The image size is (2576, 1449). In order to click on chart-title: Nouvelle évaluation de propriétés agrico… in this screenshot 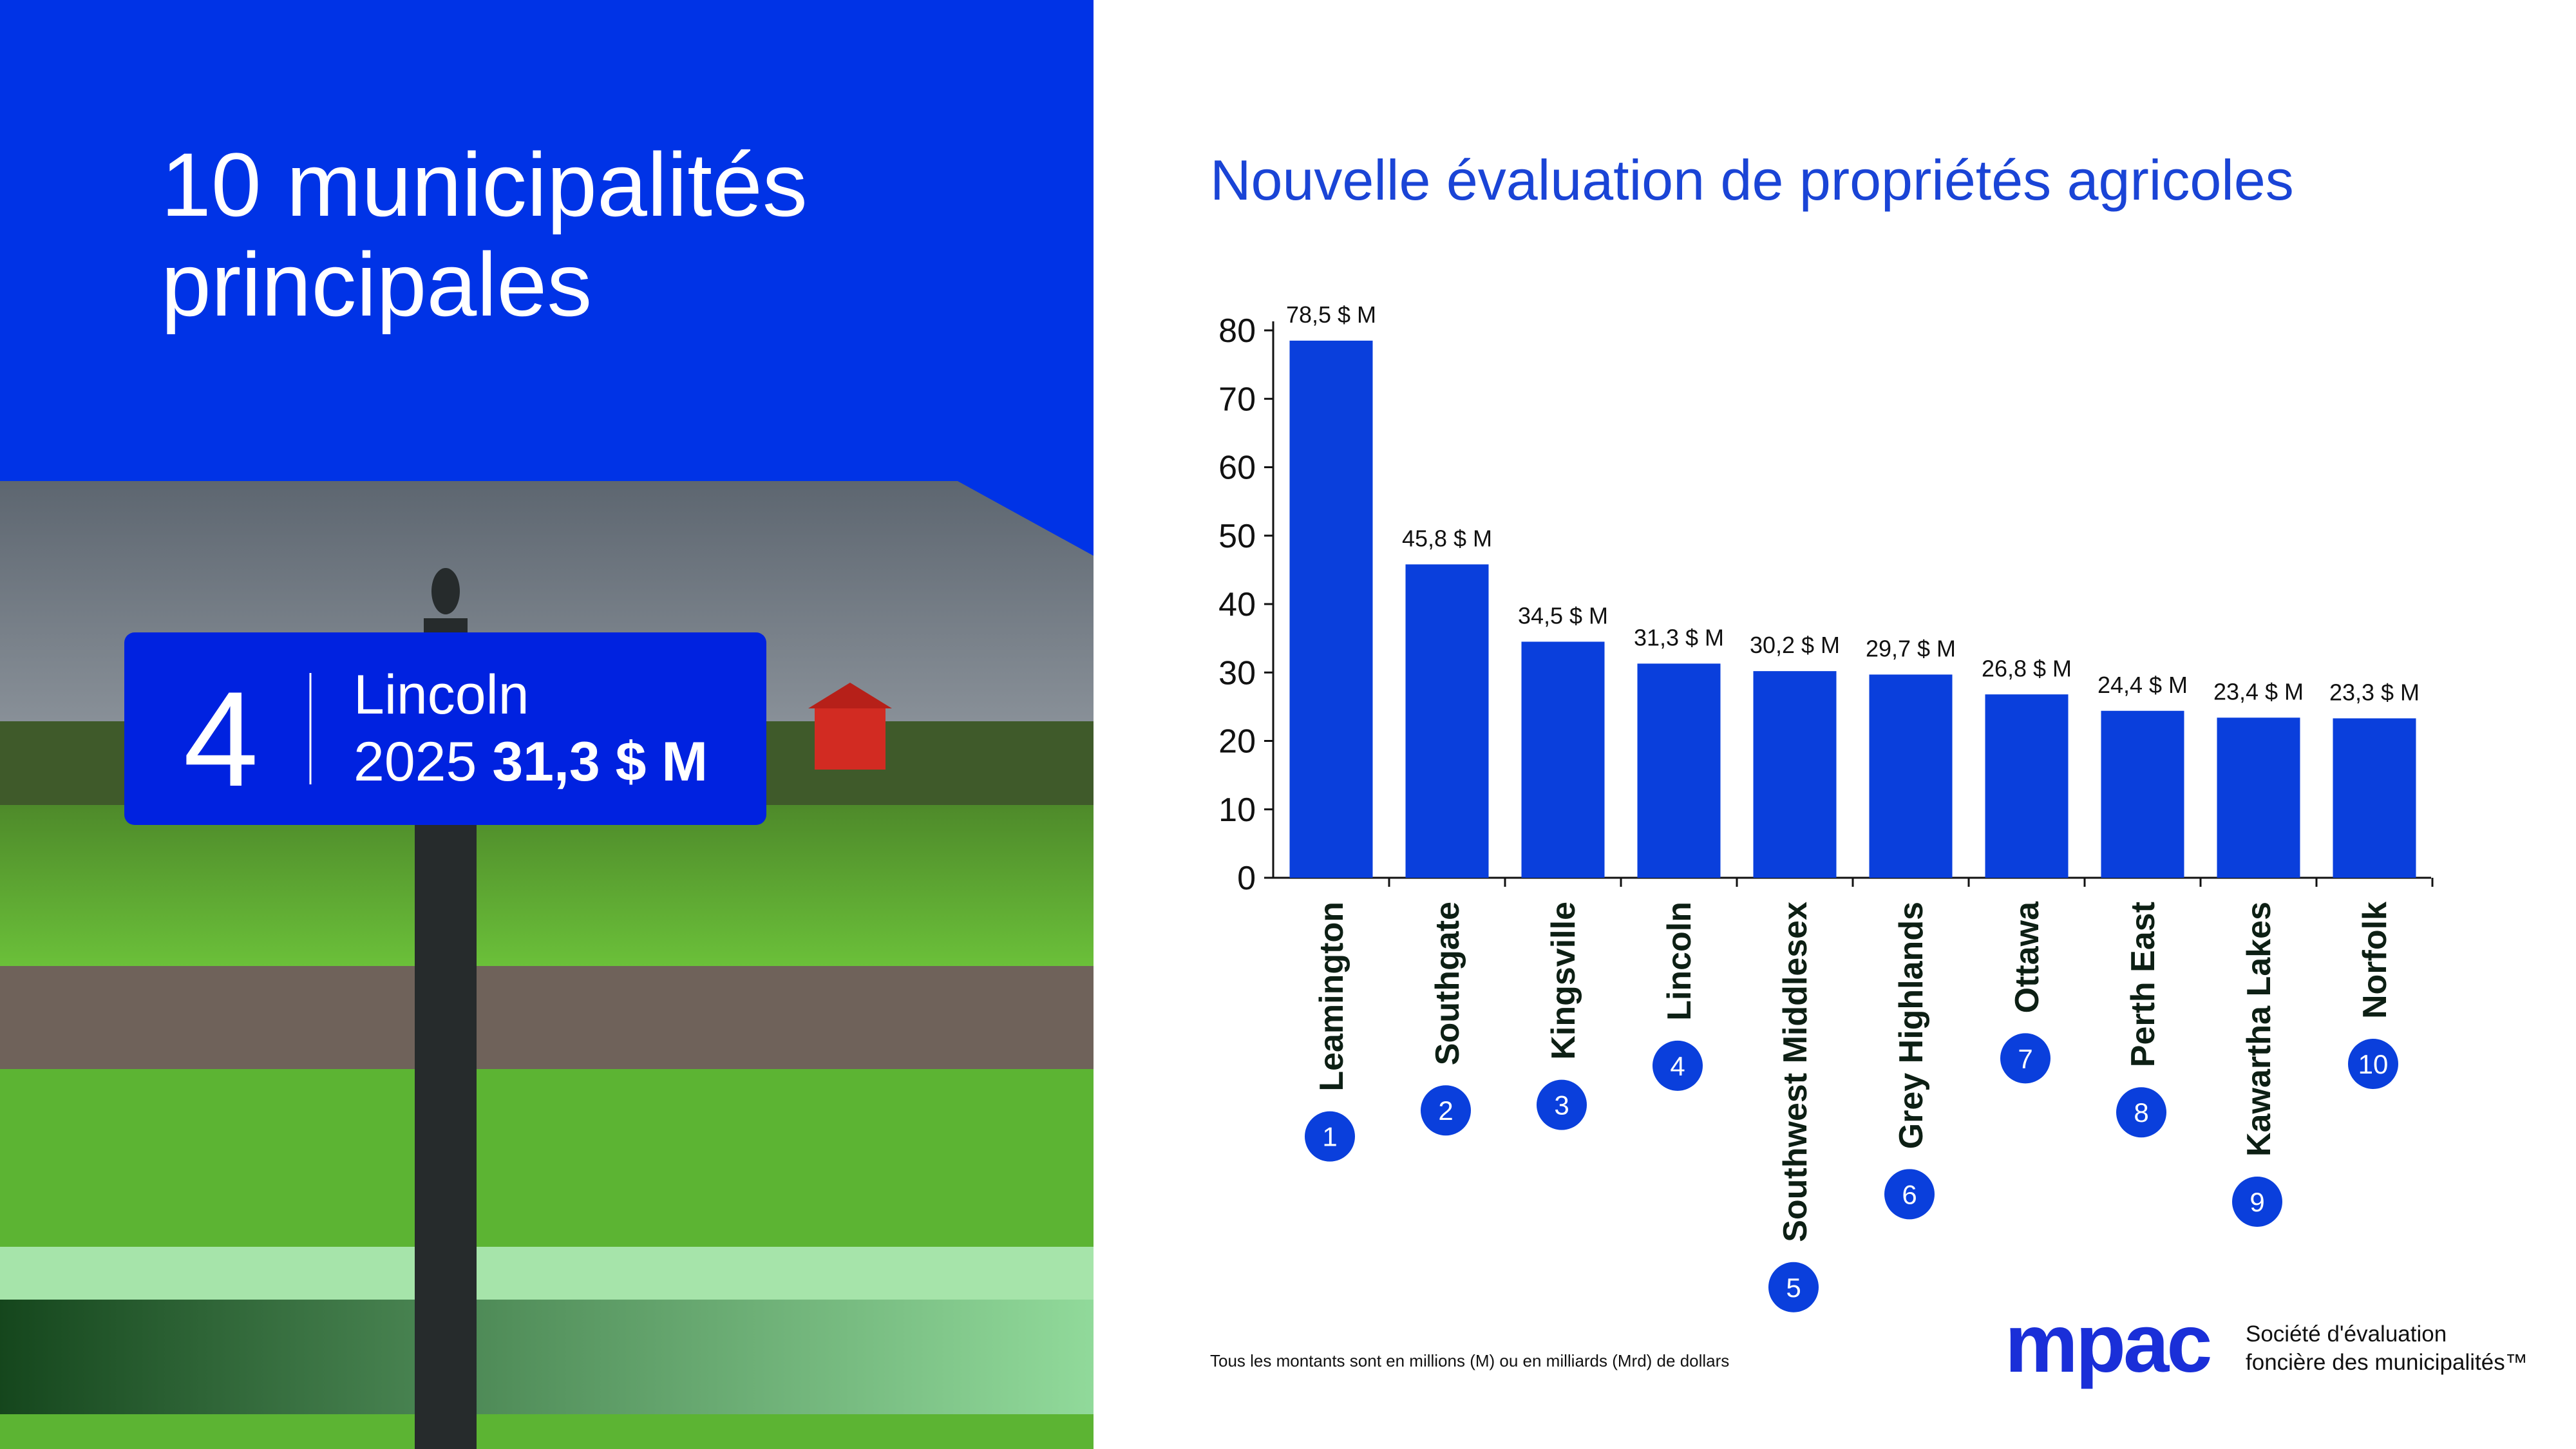, I will do `click(1752, 180)`.